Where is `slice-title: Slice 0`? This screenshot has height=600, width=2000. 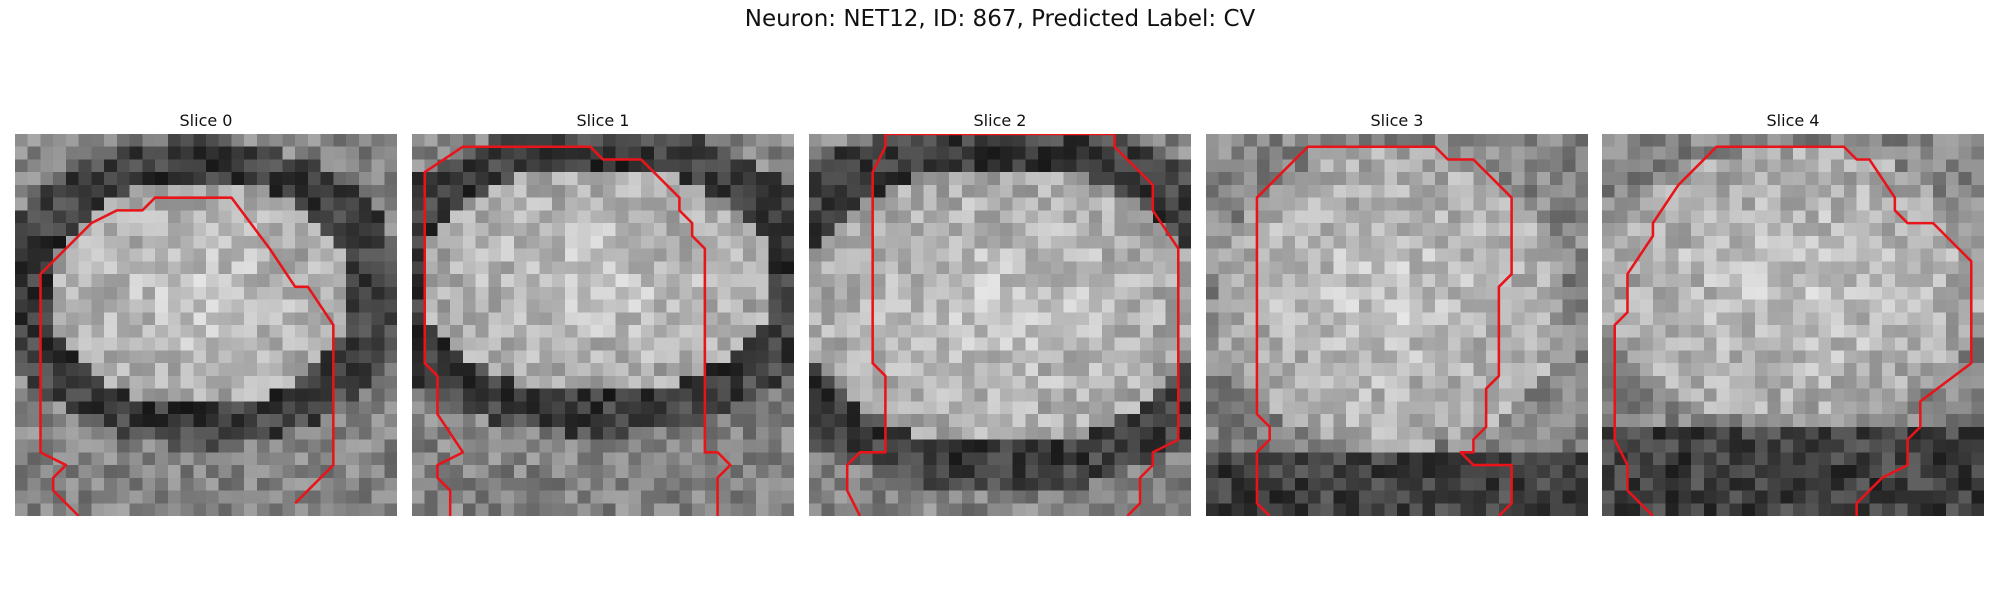
slice-title: Slice 0 is located at coordinates (206, 120).